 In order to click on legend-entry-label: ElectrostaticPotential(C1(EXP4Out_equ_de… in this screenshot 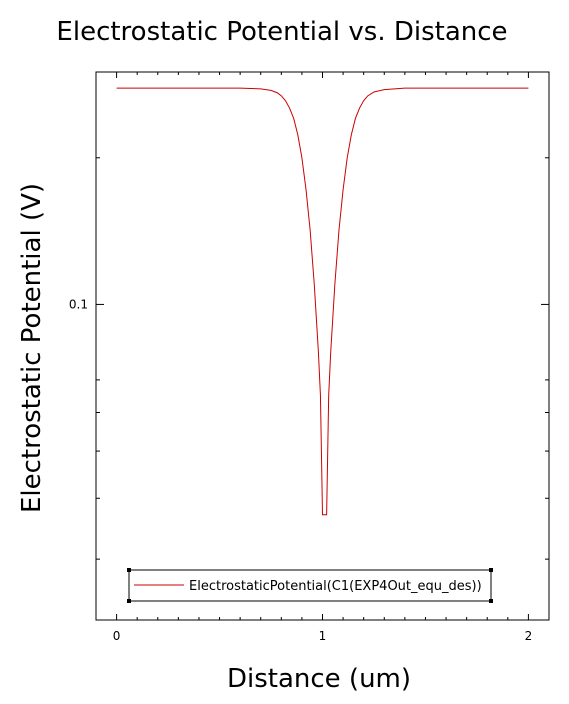, I will do `click(335, 586)`.